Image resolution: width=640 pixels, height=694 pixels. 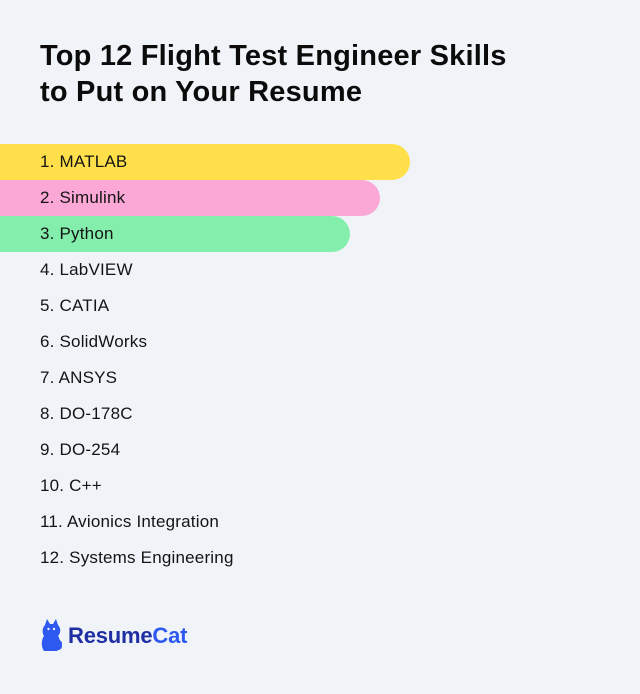 What do you see at coordinates (130, 521) in the screenshot?
I see `skill-label: 11. Avionics Integration` at bounding box center [130, 521].